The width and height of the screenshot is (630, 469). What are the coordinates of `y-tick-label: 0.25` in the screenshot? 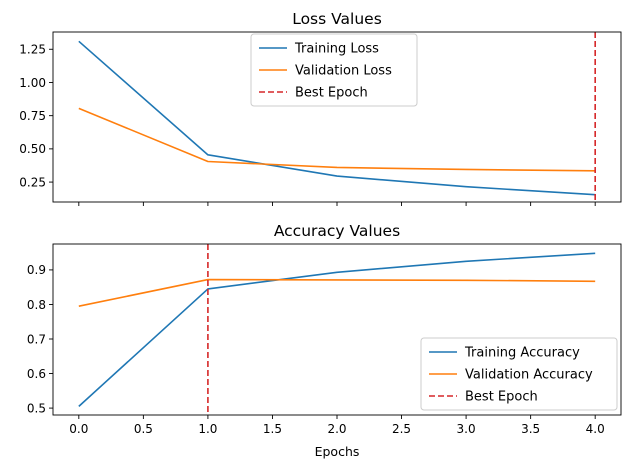 It's located at (32, 182).